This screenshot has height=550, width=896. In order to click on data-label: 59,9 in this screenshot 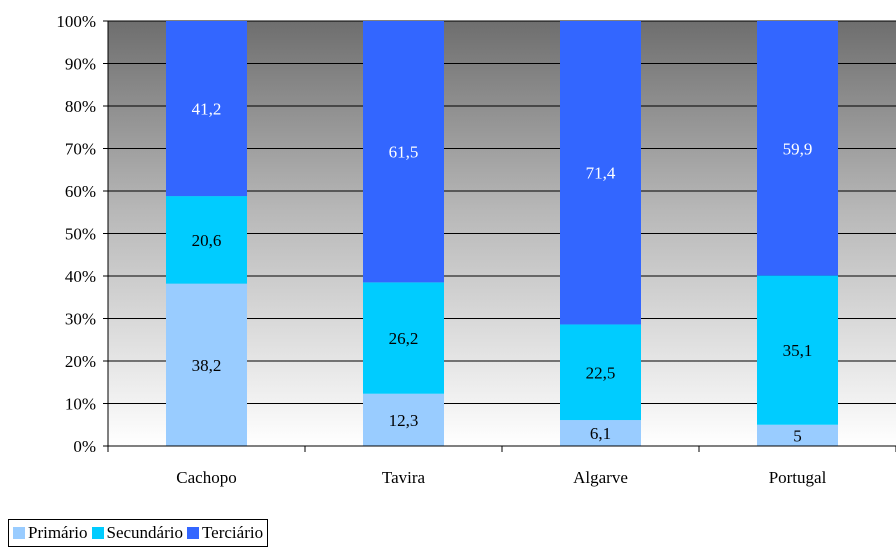, I will do `click(798, 148)`.